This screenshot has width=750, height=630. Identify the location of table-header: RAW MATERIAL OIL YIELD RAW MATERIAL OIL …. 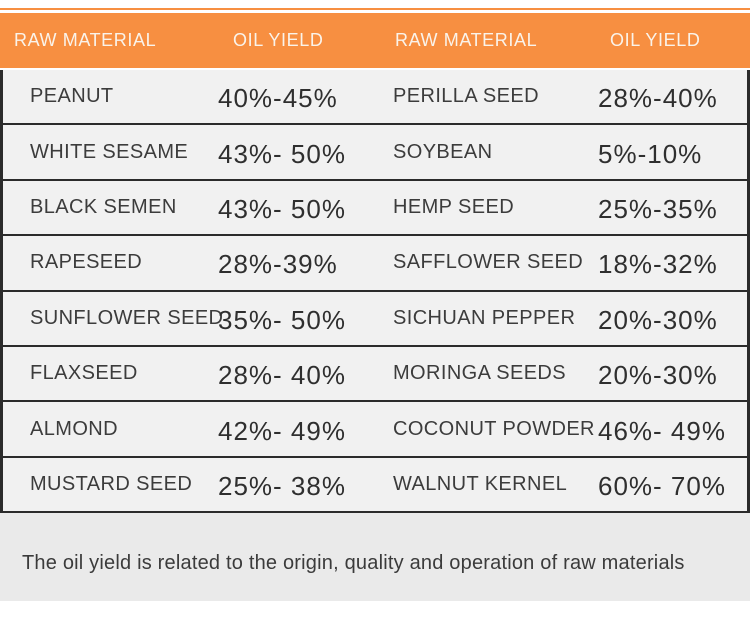
(375, 40).